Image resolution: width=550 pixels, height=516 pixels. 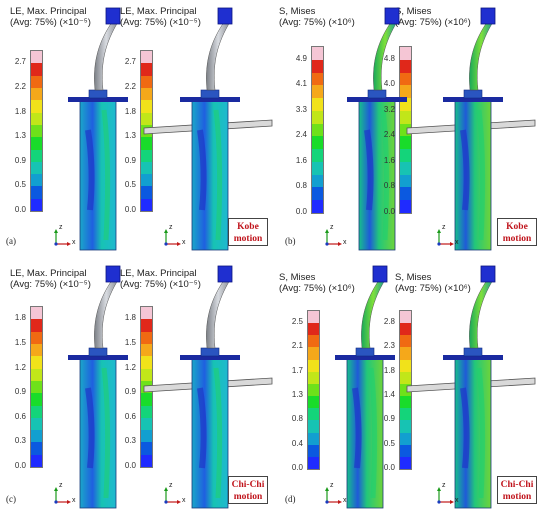 I want to click on scale-tick-label: 0.4, so click(x=297, y=443).